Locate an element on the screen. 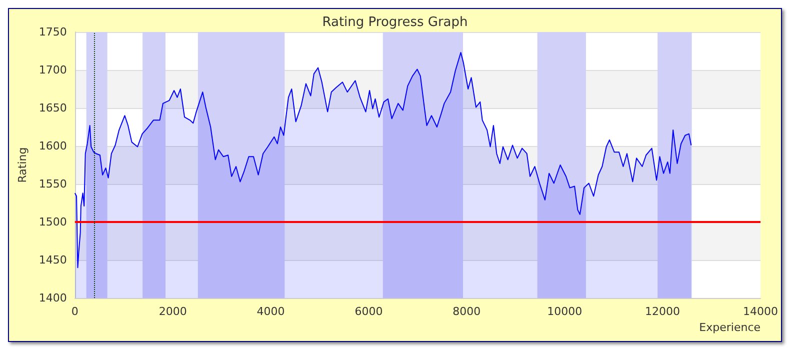  y-axis-title: Rating is located at coordinates (22, 165).